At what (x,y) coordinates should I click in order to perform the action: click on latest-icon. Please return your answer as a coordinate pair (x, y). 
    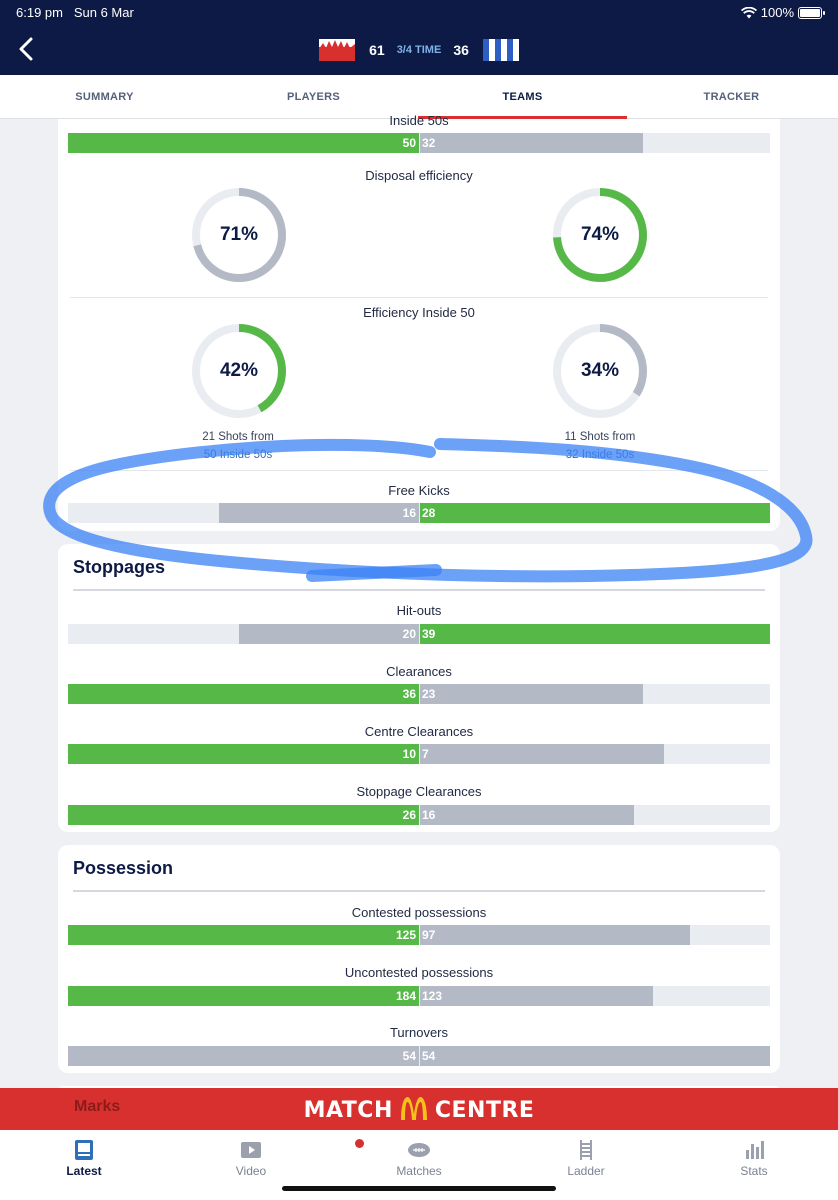
    Looking at the image, I should click on (84, 1150).